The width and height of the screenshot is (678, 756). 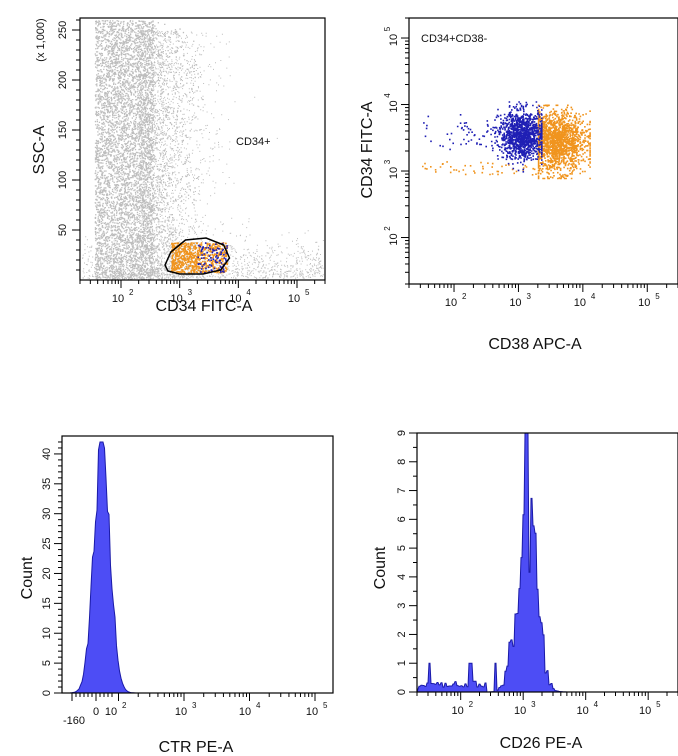 I want to click on y-axis-tick-label: 50, so click(x=63, y=230).